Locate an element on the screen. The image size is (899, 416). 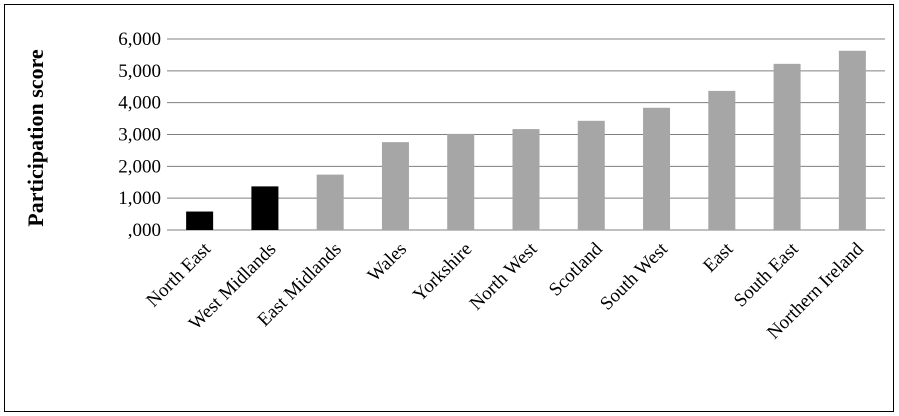
bar-west-midlands is located at coordinates (265, 208).